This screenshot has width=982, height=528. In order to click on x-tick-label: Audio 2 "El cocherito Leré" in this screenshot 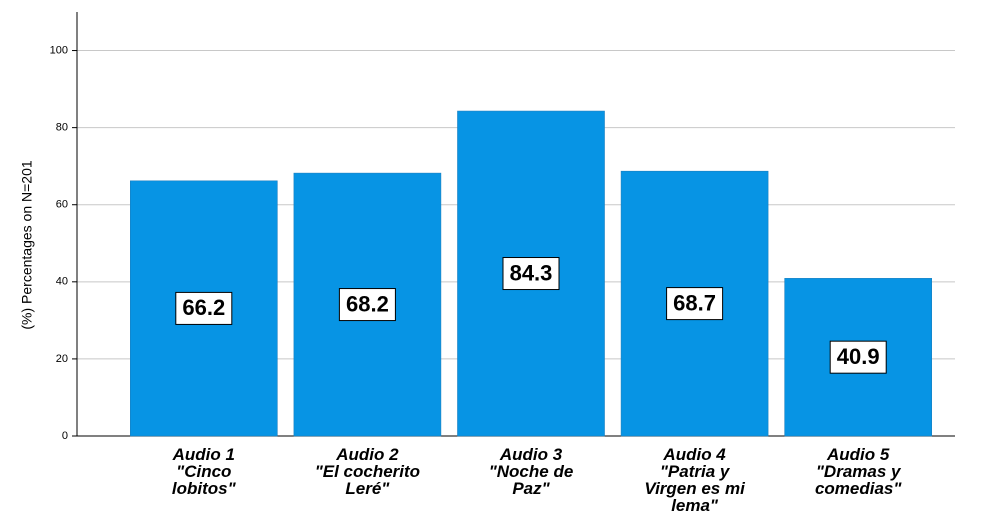, I will do `click(367, 471)`.